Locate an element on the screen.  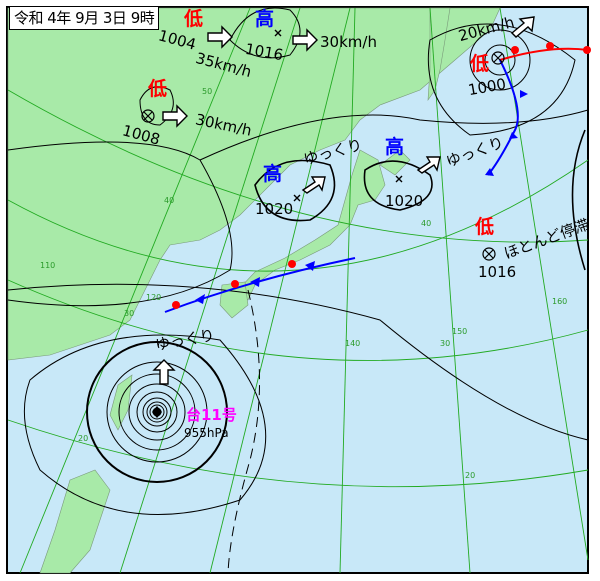
high-center-x-icon is located at coordinates (338, 115).